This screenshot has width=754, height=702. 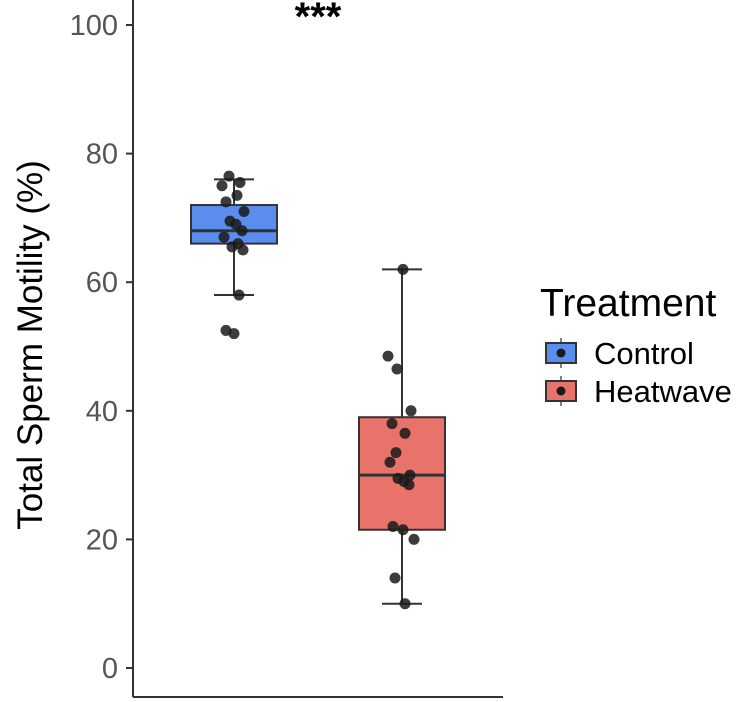 I want to click on box-heatwave, so click(x=402, y=436).